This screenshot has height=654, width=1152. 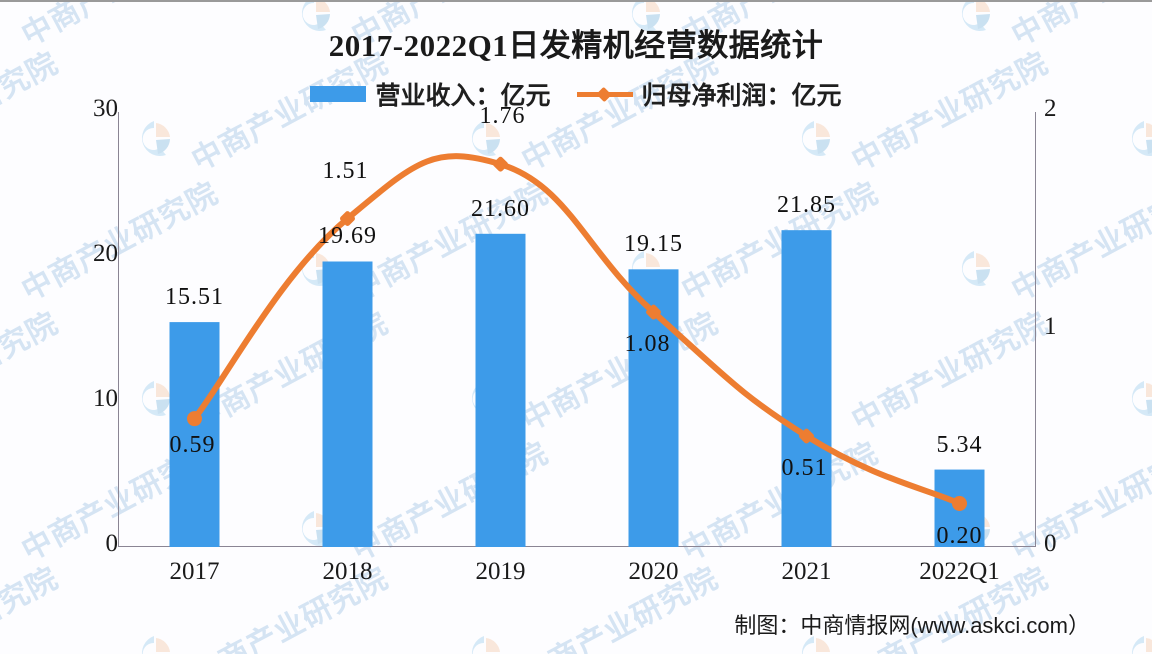 What do you see at coordinates (959, 444) in the screenshot?
I see `bar-value-label: 5.34` at bounding box center [959, 444].